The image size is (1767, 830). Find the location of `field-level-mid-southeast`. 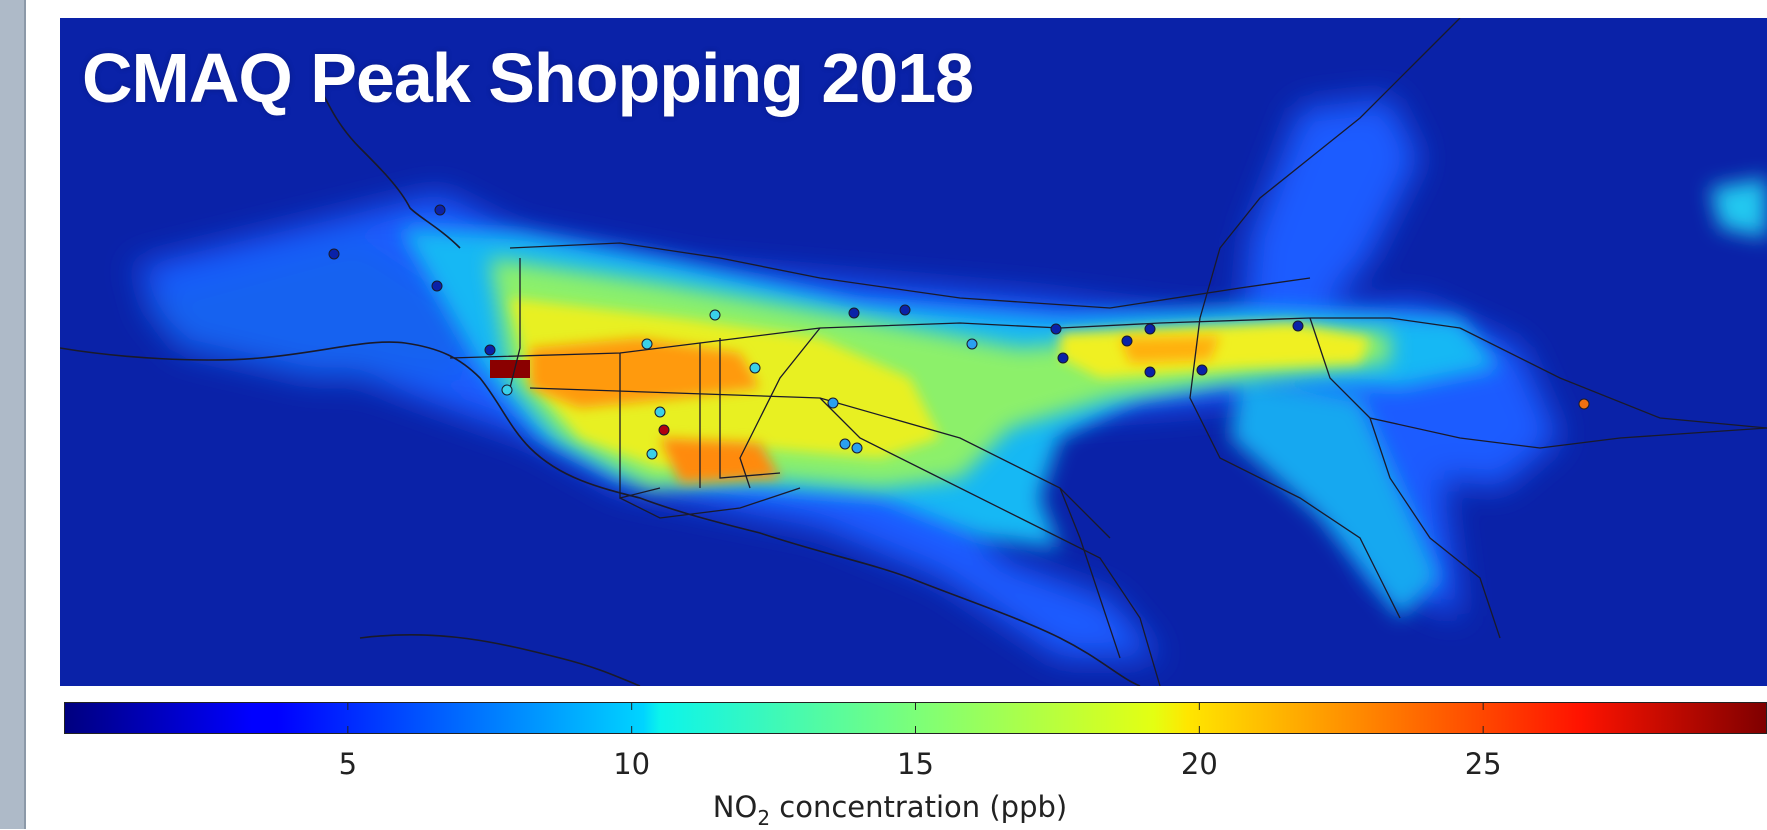

field-level-mid-southeast is located at coordinates (1335, 498).